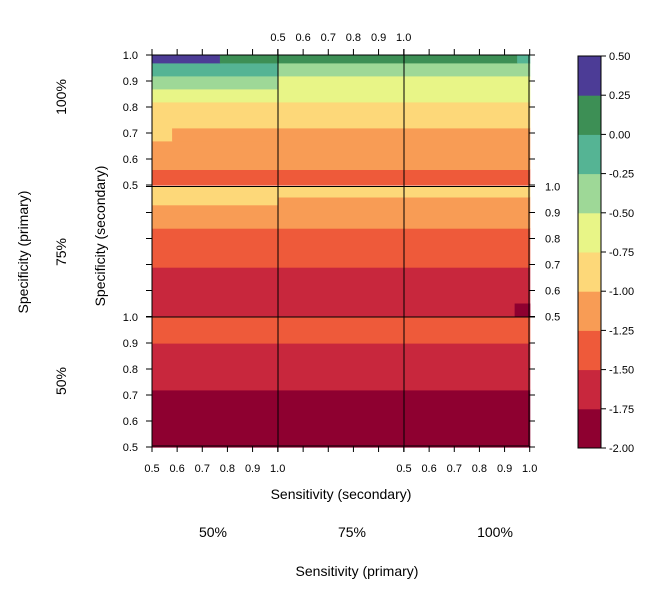 This screenshot has height=600, width=650. What do you see at coordinates (621, 175) in the screenshot?
I see `colorbar-label: -0.25` at bounding box center [621, 175].